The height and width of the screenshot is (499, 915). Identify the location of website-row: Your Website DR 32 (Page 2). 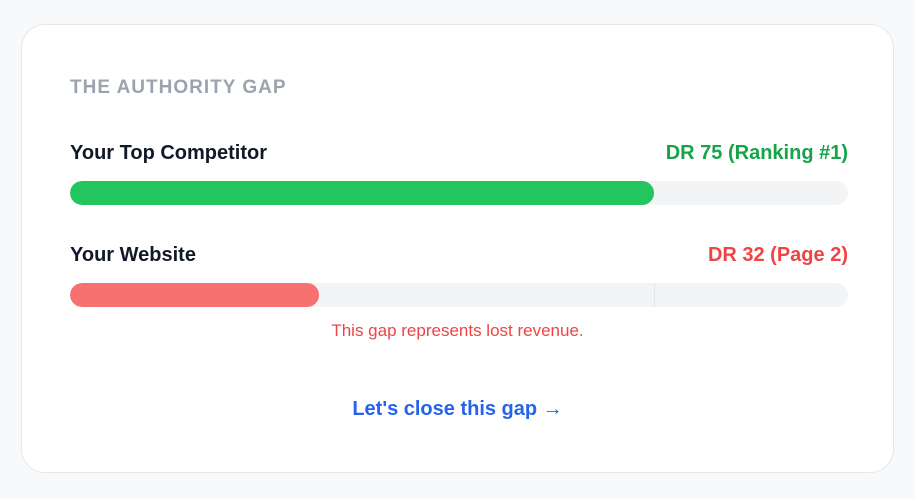
(459, 255).